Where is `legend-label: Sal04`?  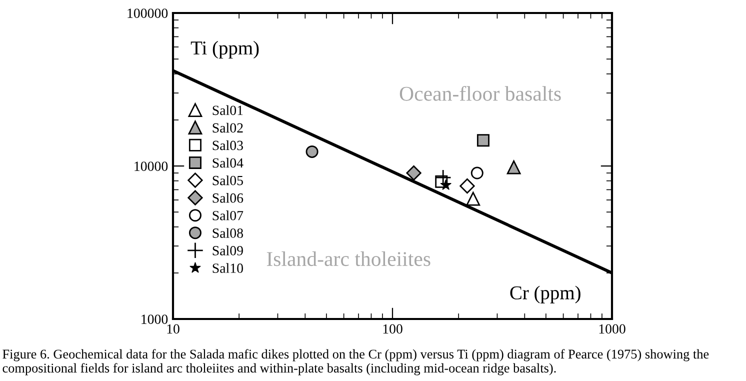 legend-label: Sal04 is located at coordinates (228, 163).